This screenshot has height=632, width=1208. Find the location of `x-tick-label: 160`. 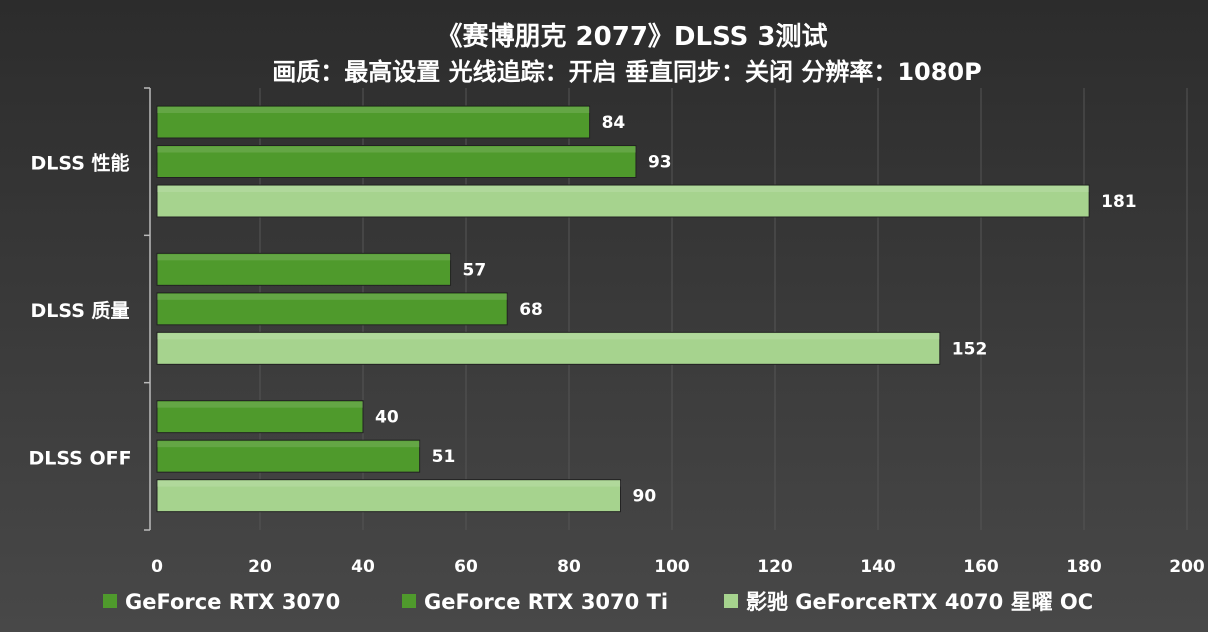

x-tick-label: 160 is located at coordinates (981, 567).